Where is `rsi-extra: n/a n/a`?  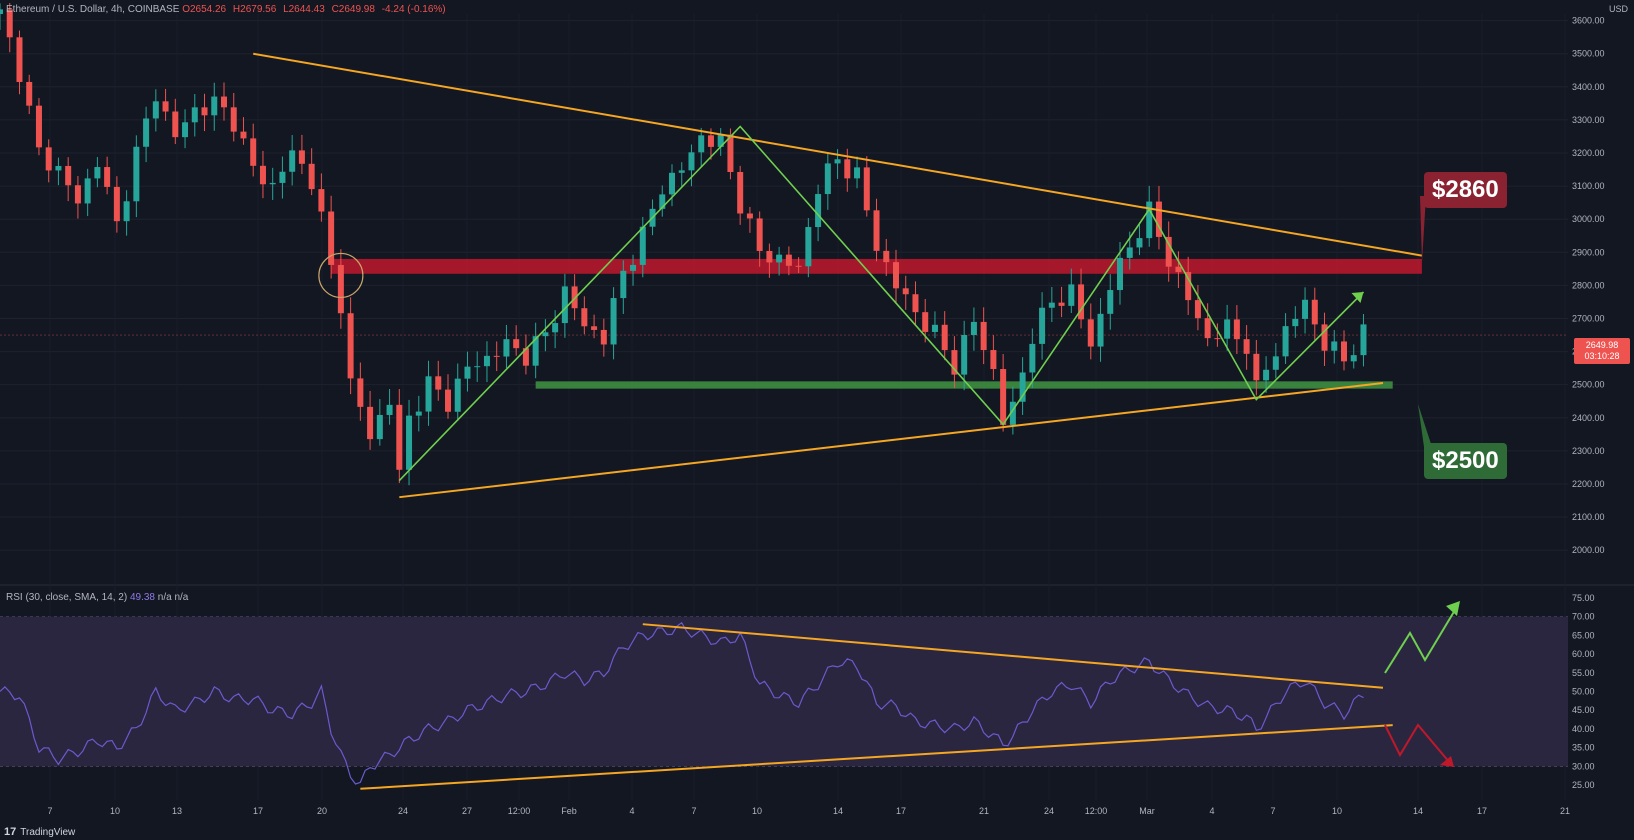
rsi-extra: n/a n/a is located at coordinates (173, 597).